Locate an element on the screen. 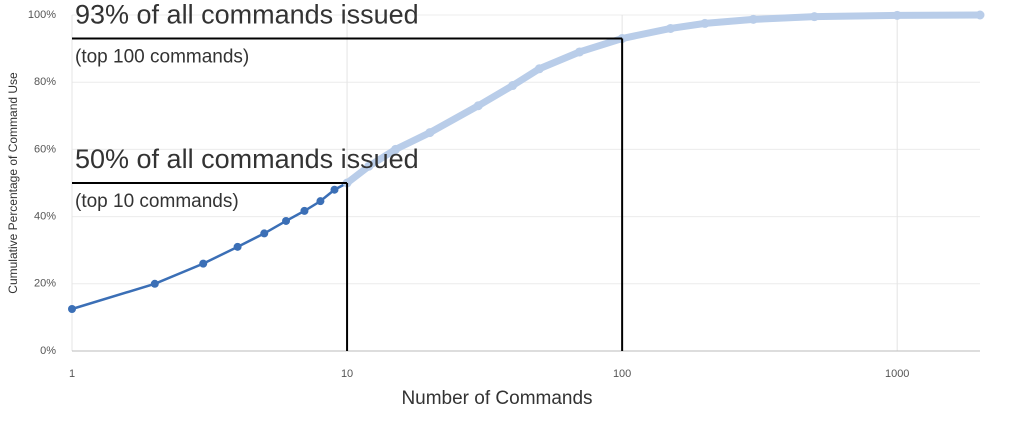 This screenshot has width=1012, height=422. y-tick-label: 100% is located at coordinates (42, 15).